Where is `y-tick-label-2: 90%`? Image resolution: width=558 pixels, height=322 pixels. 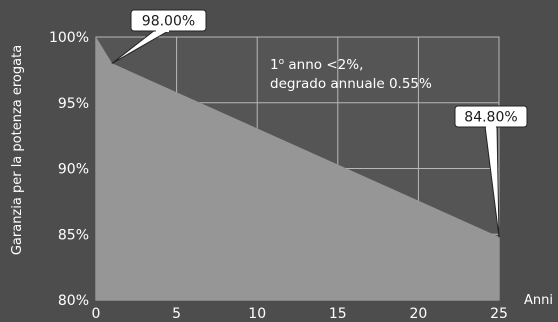
y-tick-label-2: 90% is located at coordinates (73, 170).